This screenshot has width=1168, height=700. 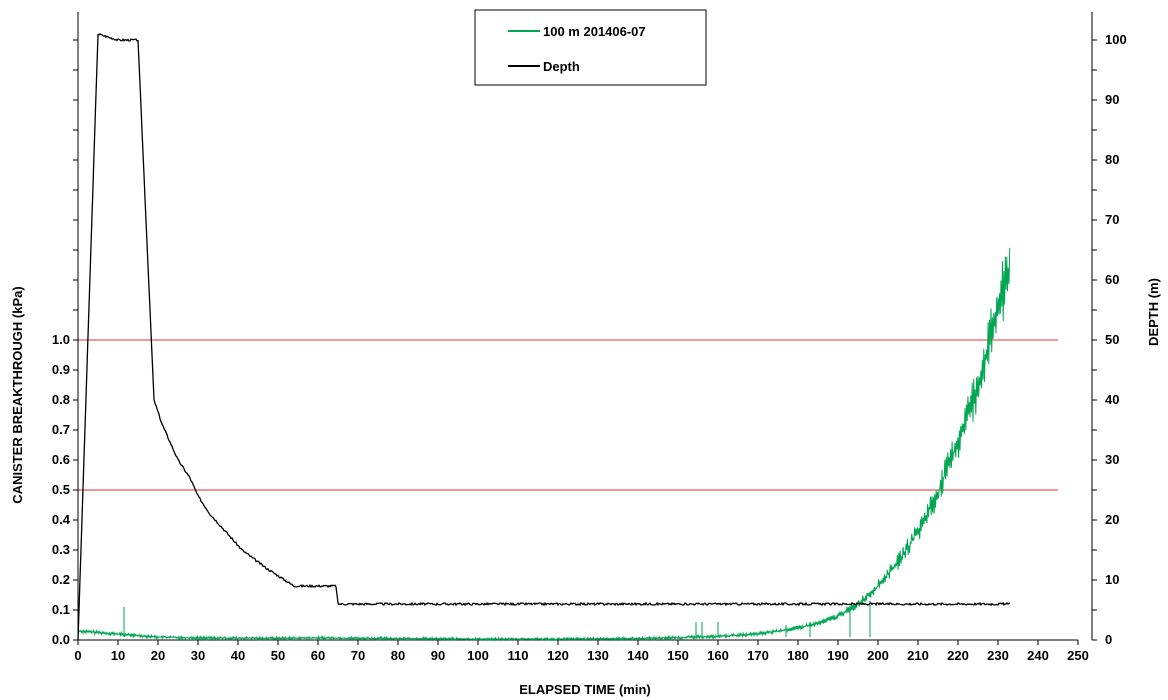 I want to click on x-tick-label: 150, so click(x=678, y=655).